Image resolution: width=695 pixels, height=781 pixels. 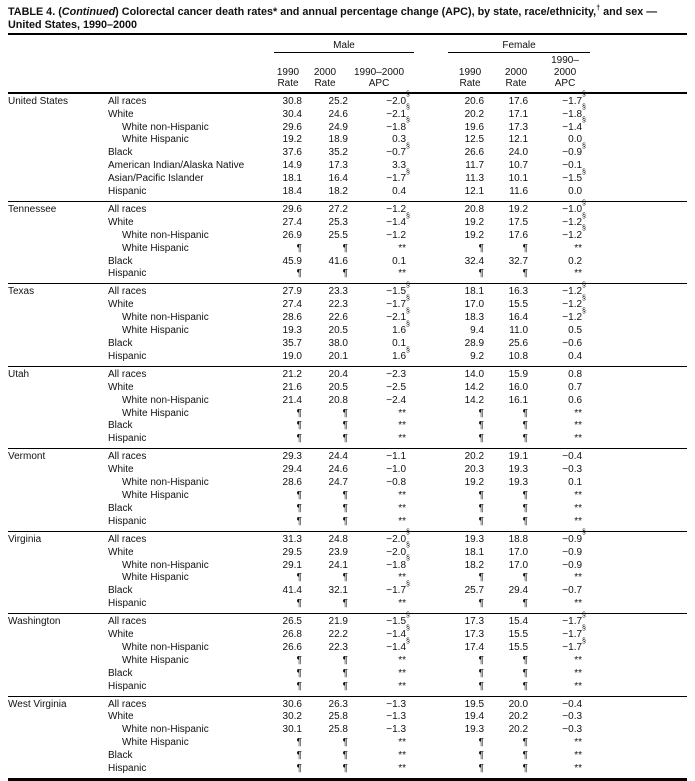 What do you see at coordinates (292, 101) in the screenshot?
I see `rate-value-cell: 30.8` at bounding box center [292, 101].